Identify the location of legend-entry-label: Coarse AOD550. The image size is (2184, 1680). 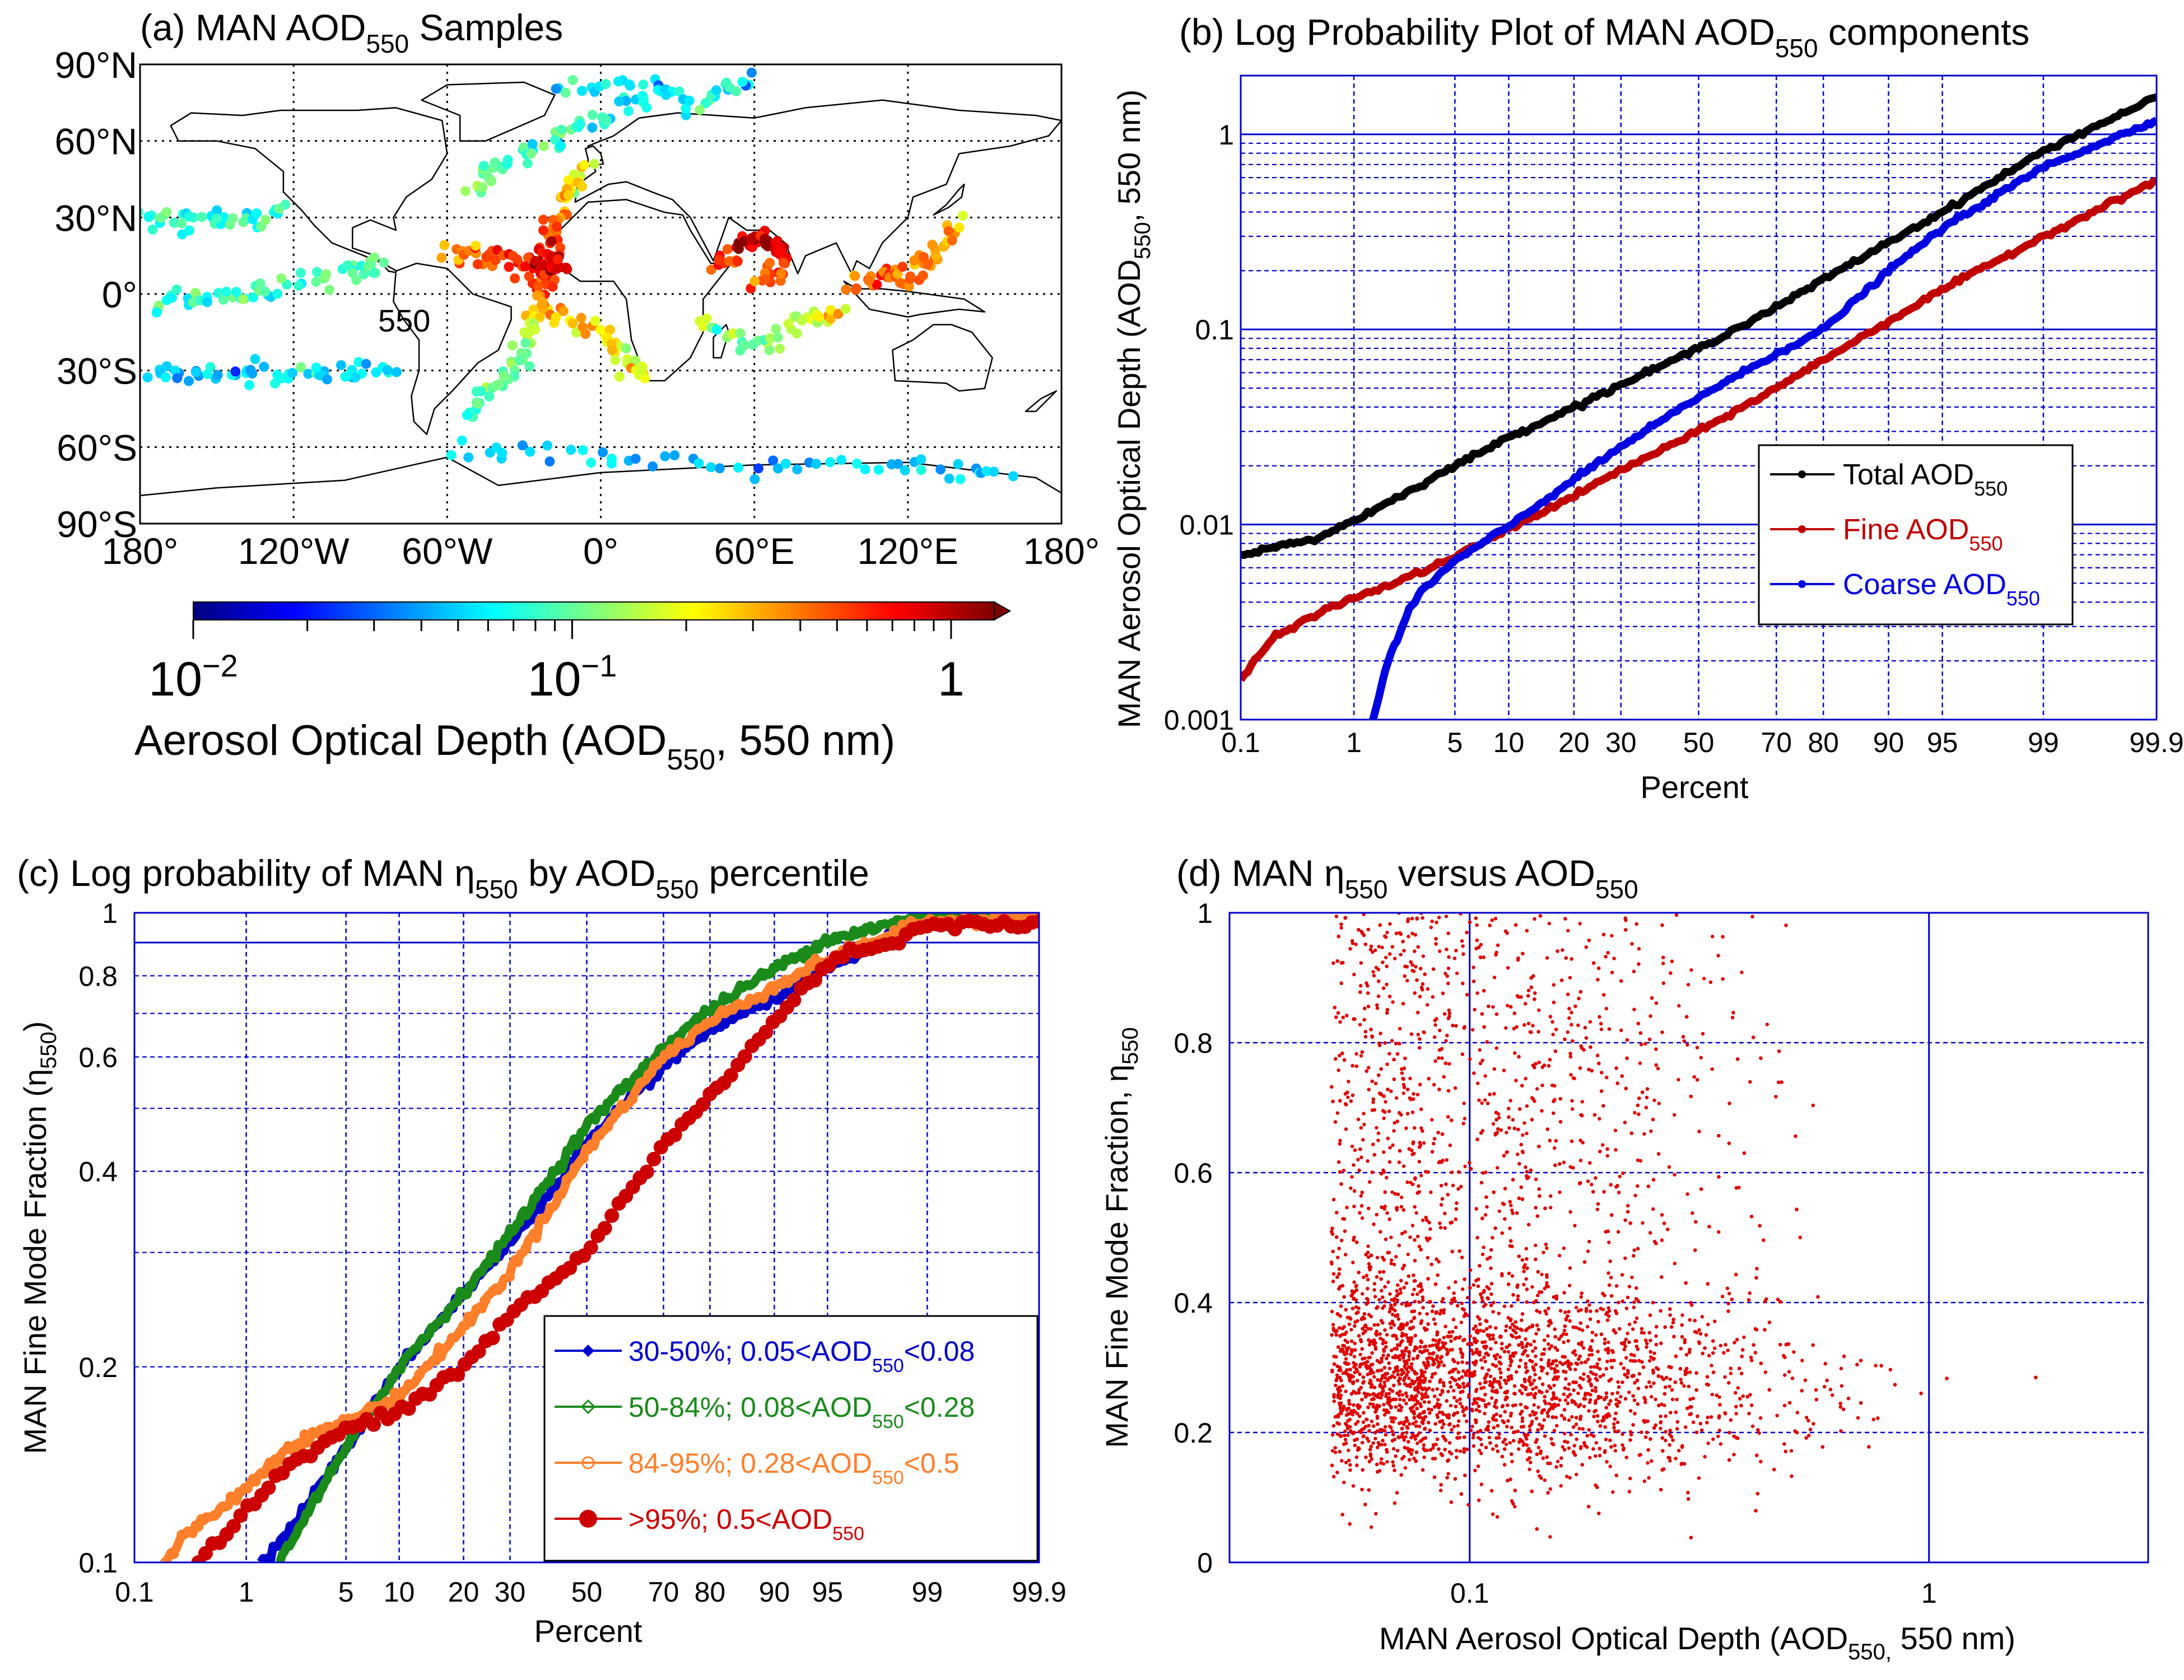
(1942, 589).